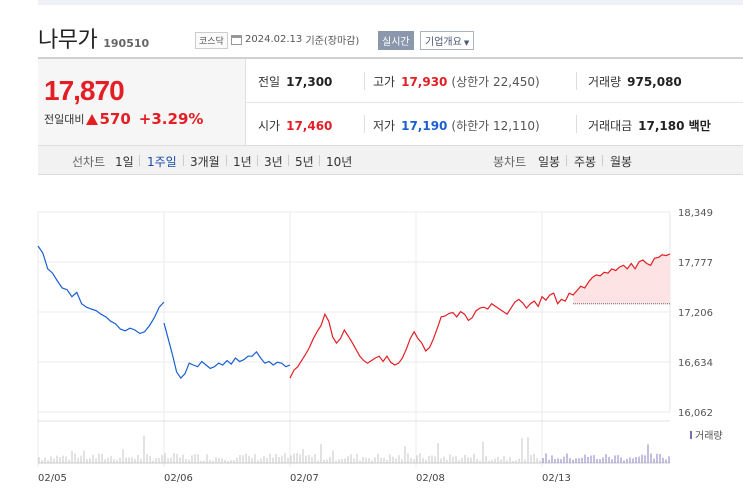  I want to click on market-badge: 코스닥, so click(211, 40).